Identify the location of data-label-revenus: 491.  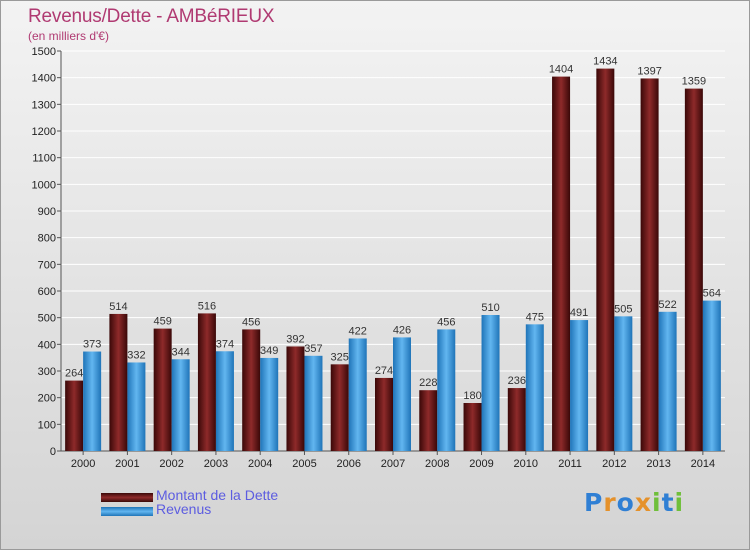
(579, 313).